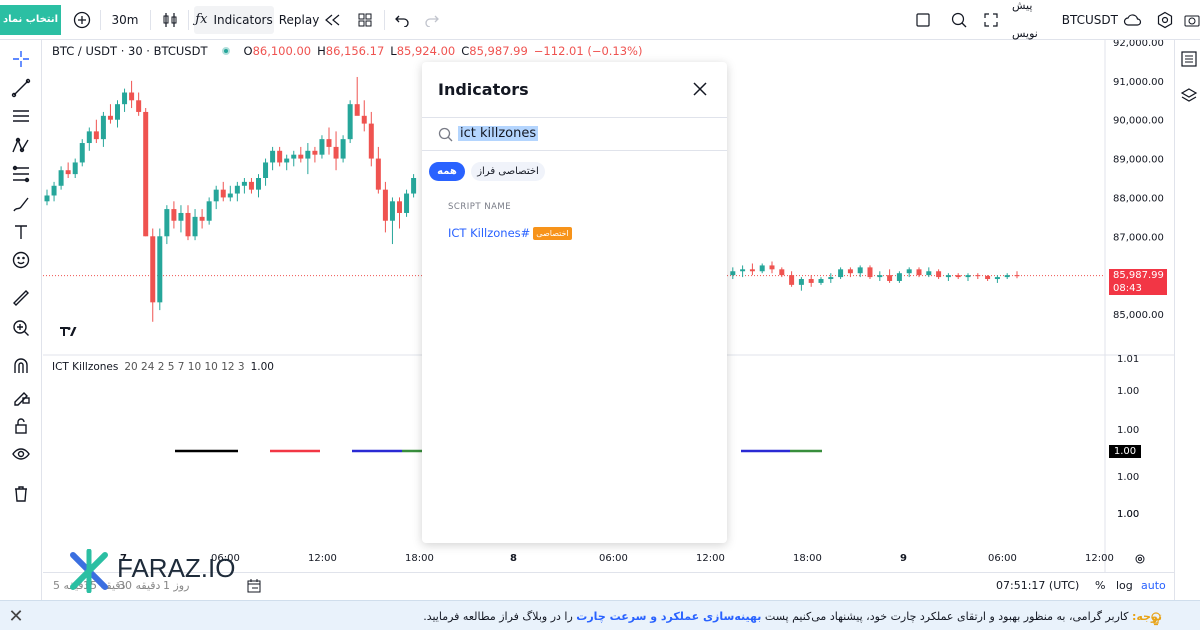 The height and width of the screenshot is (630, 1200). What do you see at coordinates (21, 146) in the screenshot?
I see `pattern-icon` at bounding box center [21, 146].